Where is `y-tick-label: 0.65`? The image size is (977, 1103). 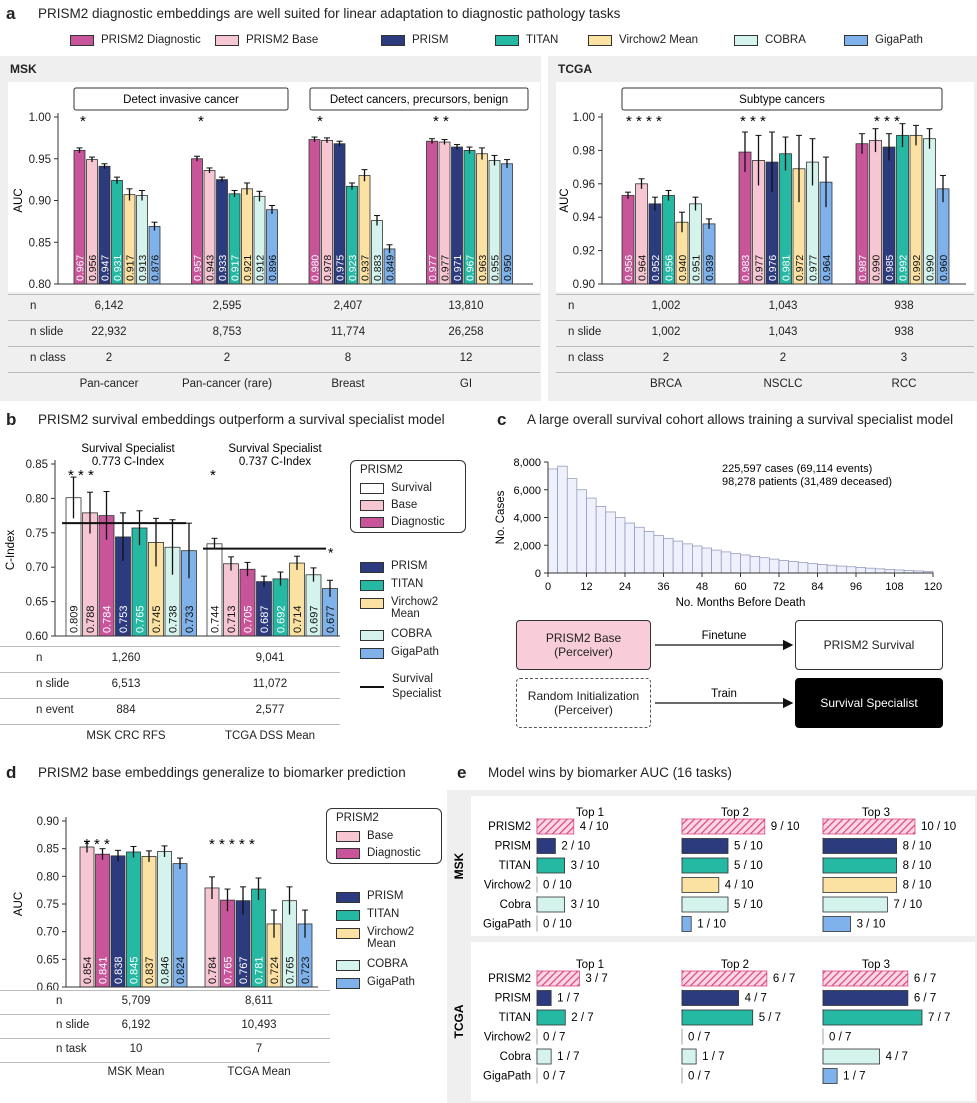 y-tick-label: 0.65 is located at coordinates (37, 603).